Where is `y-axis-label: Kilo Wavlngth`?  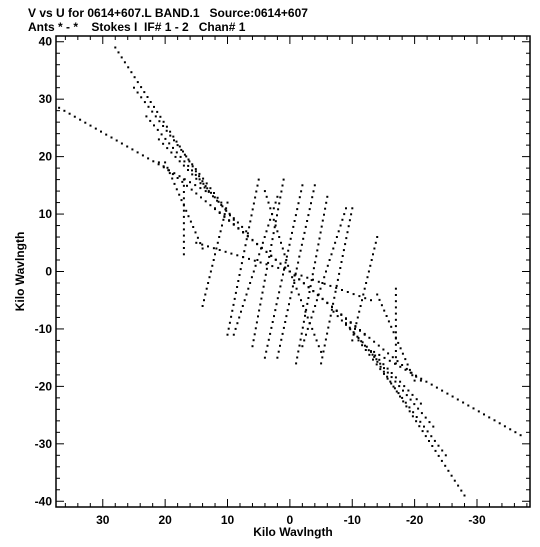 y-axis-label: Kilo Wavlngth is located at coordinates (20, 272).